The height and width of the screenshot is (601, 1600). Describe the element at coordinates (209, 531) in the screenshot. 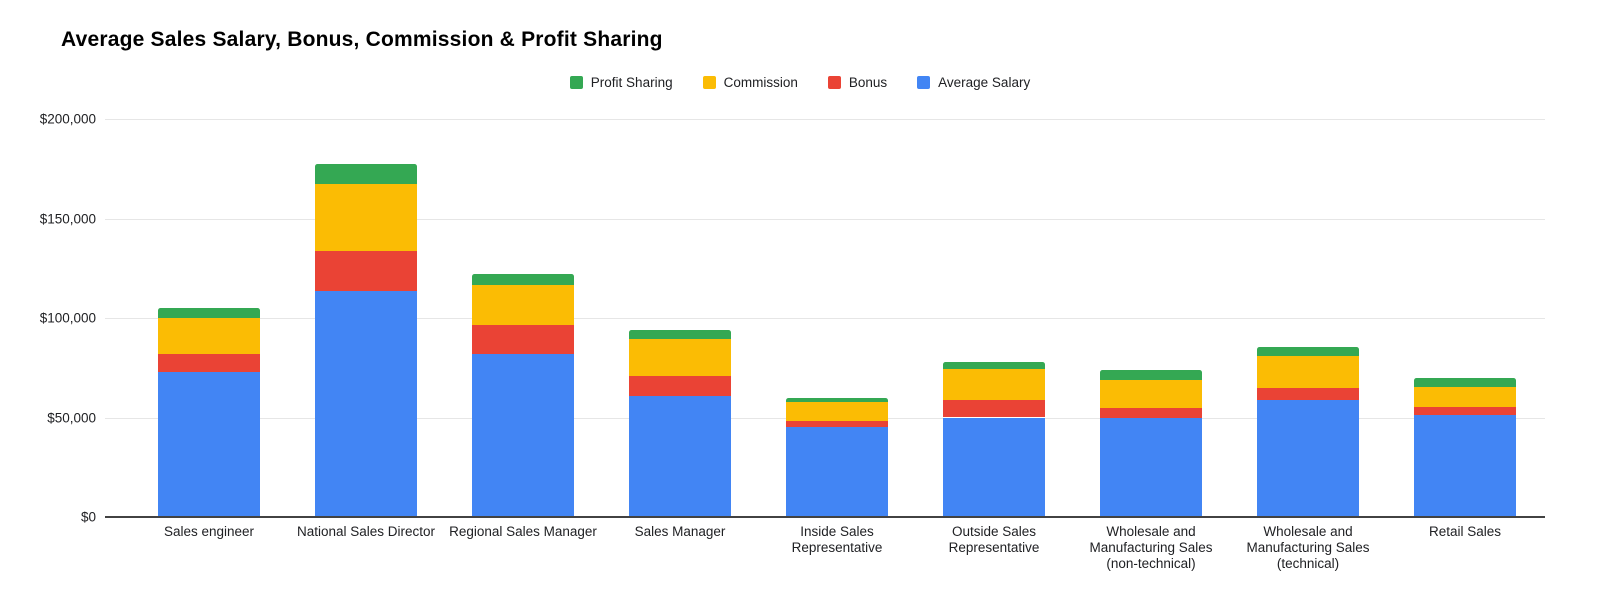

I see `x-axis-label-sales-engineer: Sales engineer` at that location.